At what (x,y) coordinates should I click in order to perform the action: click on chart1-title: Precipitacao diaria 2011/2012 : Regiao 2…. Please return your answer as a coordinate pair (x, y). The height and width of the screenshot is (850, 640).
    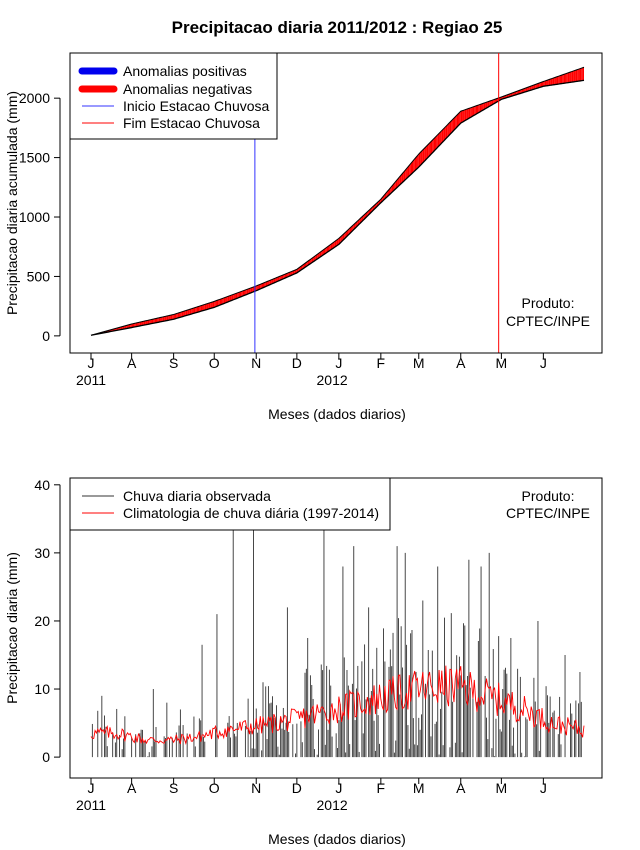
    Looking at the image, I should click on (337, 27).